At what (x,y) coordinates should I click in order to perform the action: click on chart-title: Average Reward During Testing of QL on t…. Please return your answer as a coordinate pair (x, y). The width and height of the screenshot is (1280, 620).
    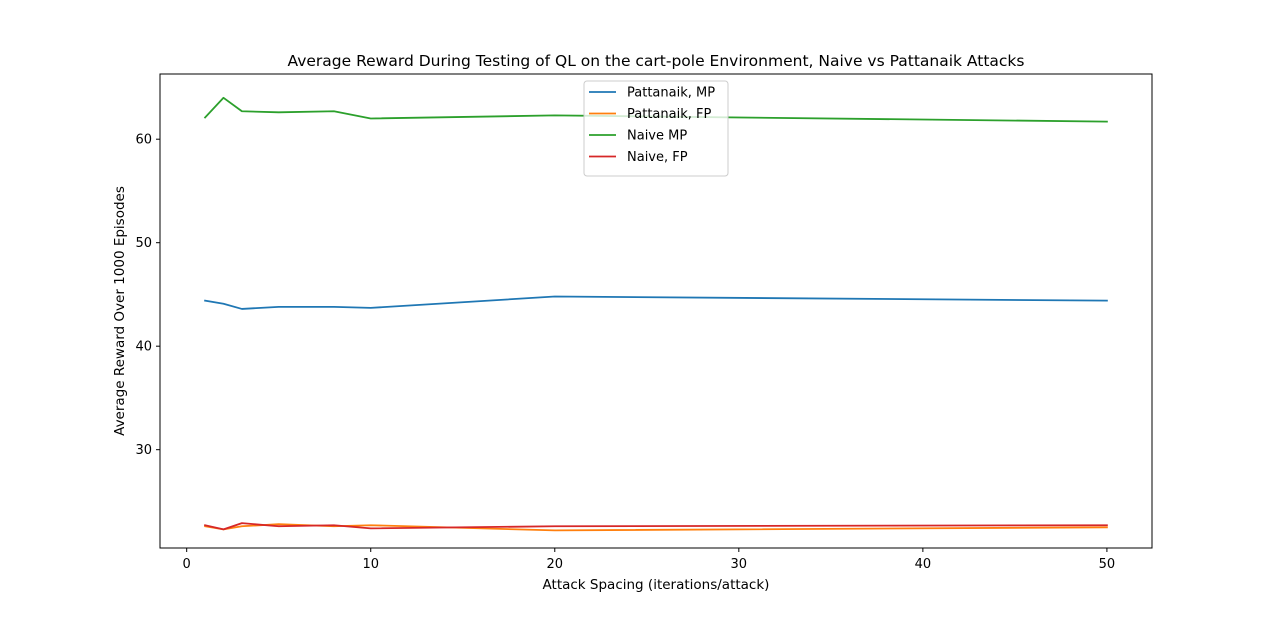
    Looking at the image, I should click on (656, 61).